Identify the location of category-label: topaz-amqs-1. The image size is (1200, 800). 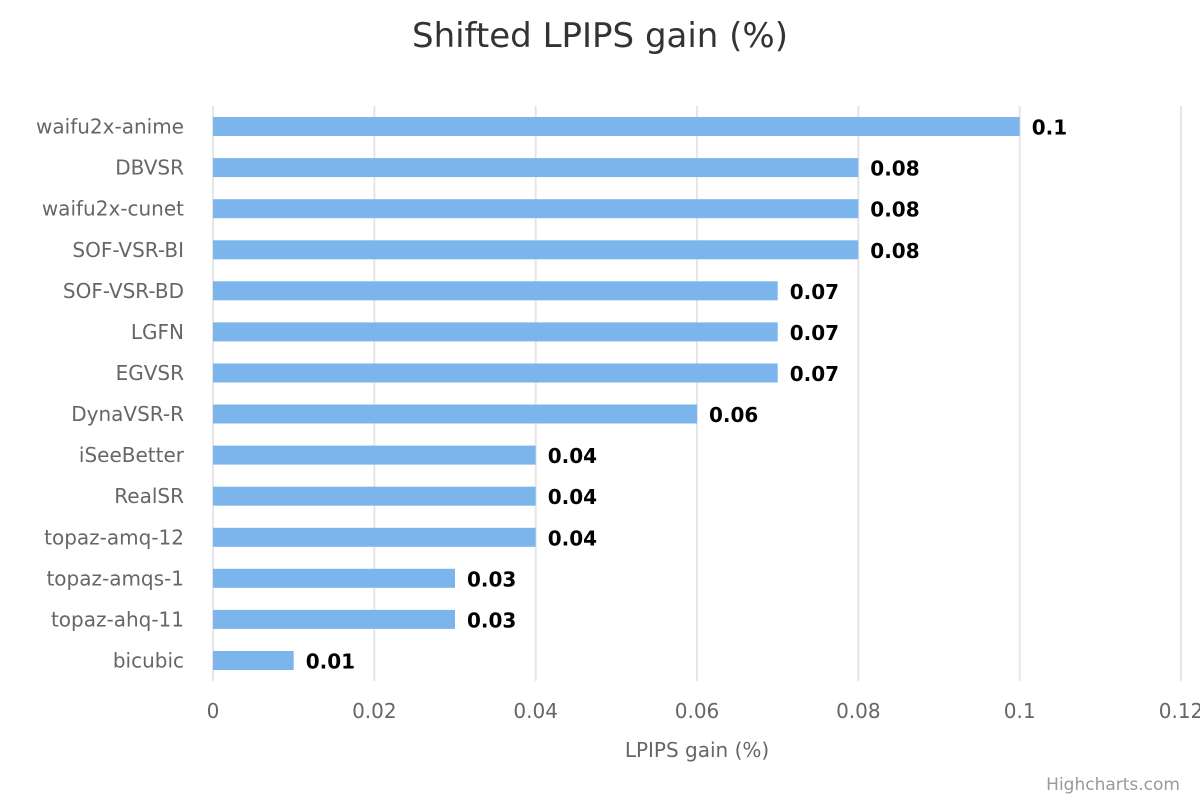
(115, 578).